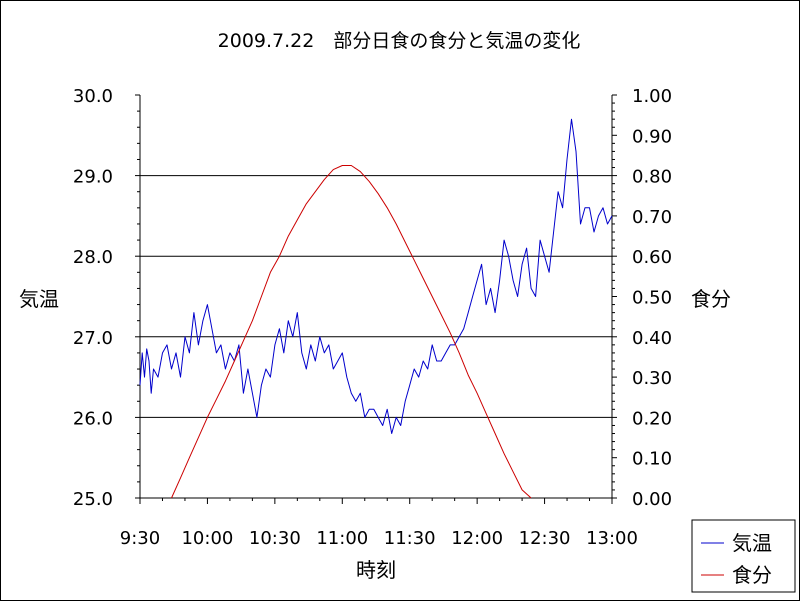 This screenshot has width=800, height=601. Describe the element at coordinates (275, 538) in the screenshot. I see `x-tick-label-2: 10:30` at that location.